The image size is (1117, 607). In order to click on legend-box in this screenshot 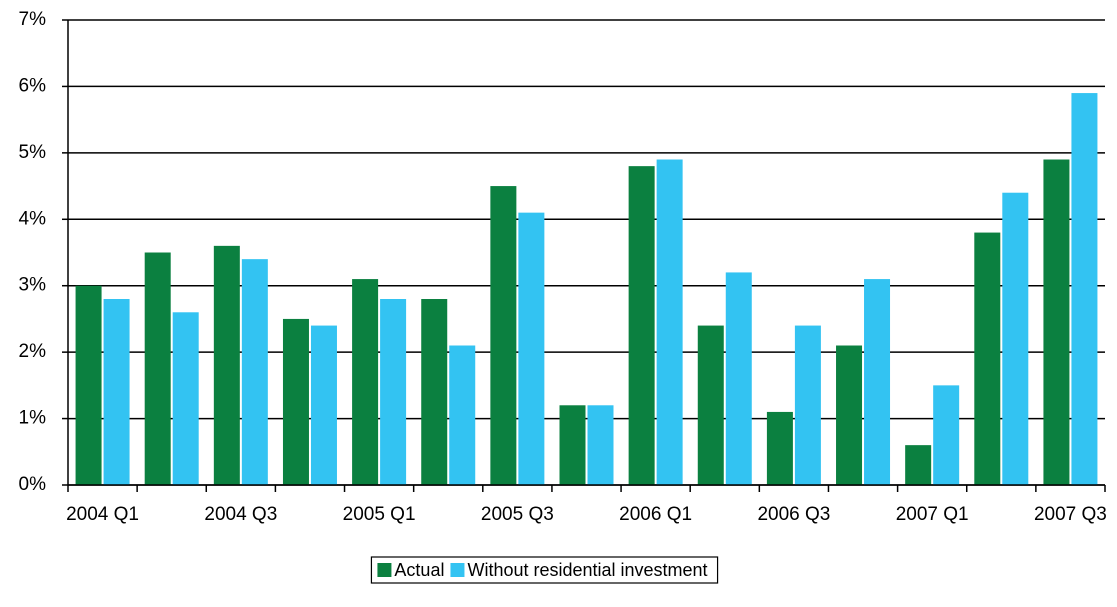, I will do `click(544, 570)`.